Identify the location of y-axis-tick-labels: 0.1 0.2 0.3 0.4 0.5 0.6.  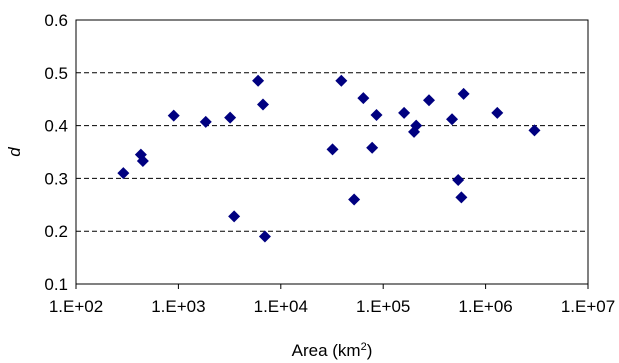
(56, 152).